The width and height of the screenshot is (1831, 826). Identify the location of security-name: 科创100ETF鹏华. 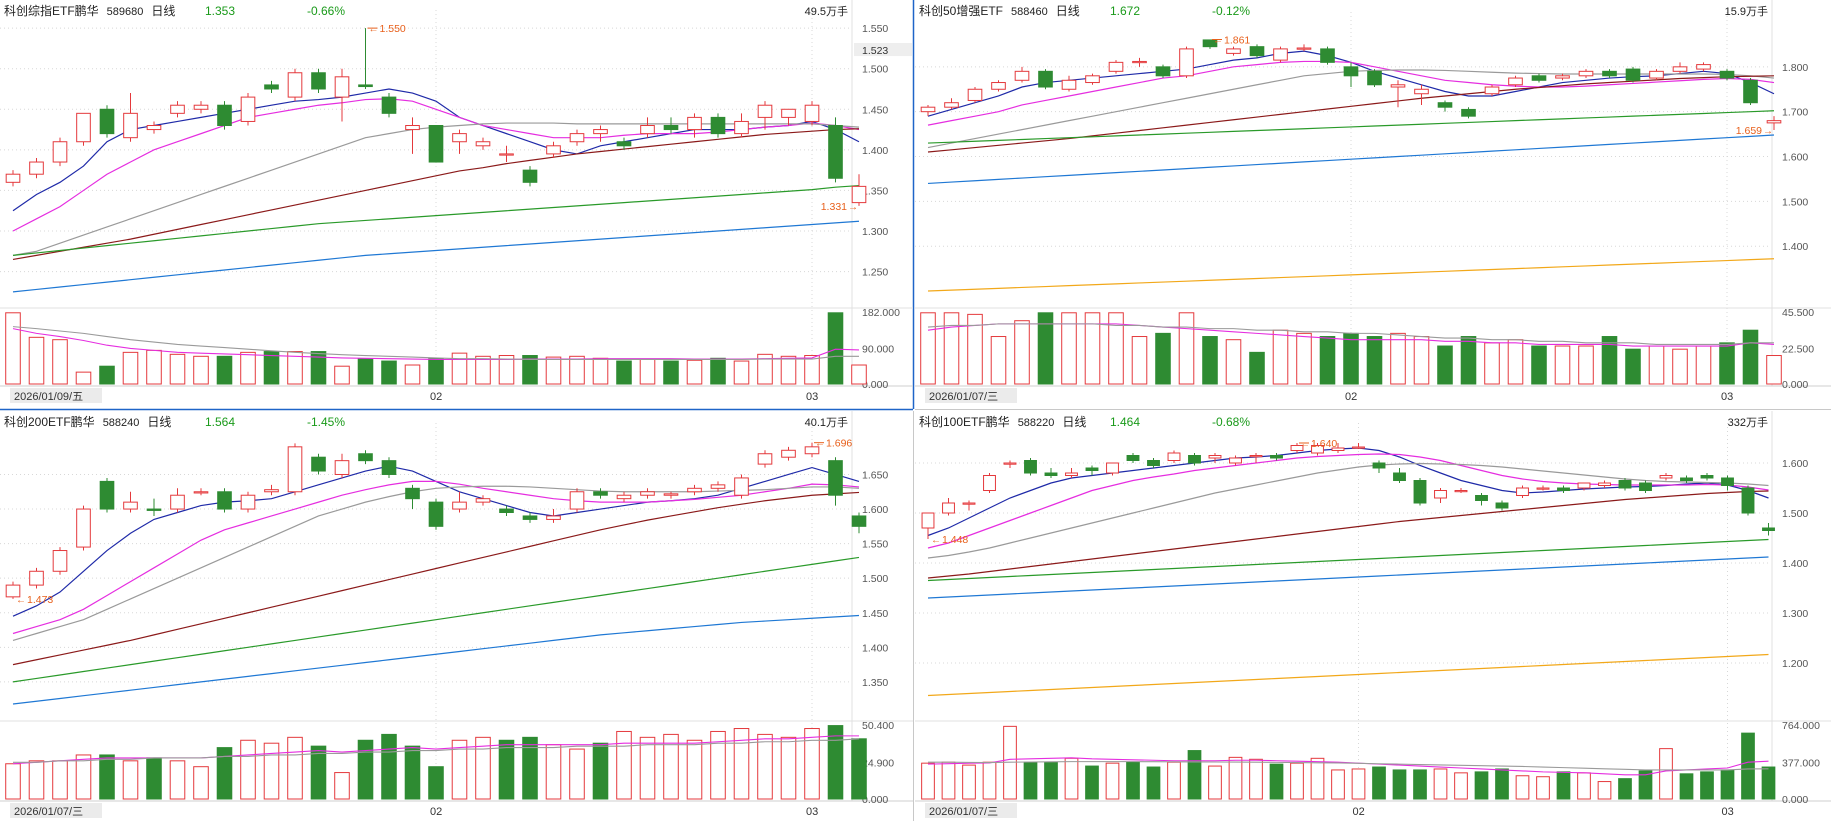
(964, 422).